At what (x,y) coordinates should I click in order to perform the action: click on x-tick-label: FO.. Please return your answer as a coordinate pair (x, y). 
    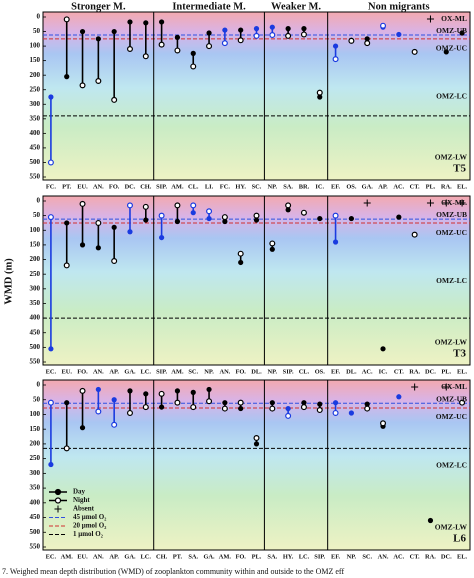
    Looking at the image, I should click on (240, 556).